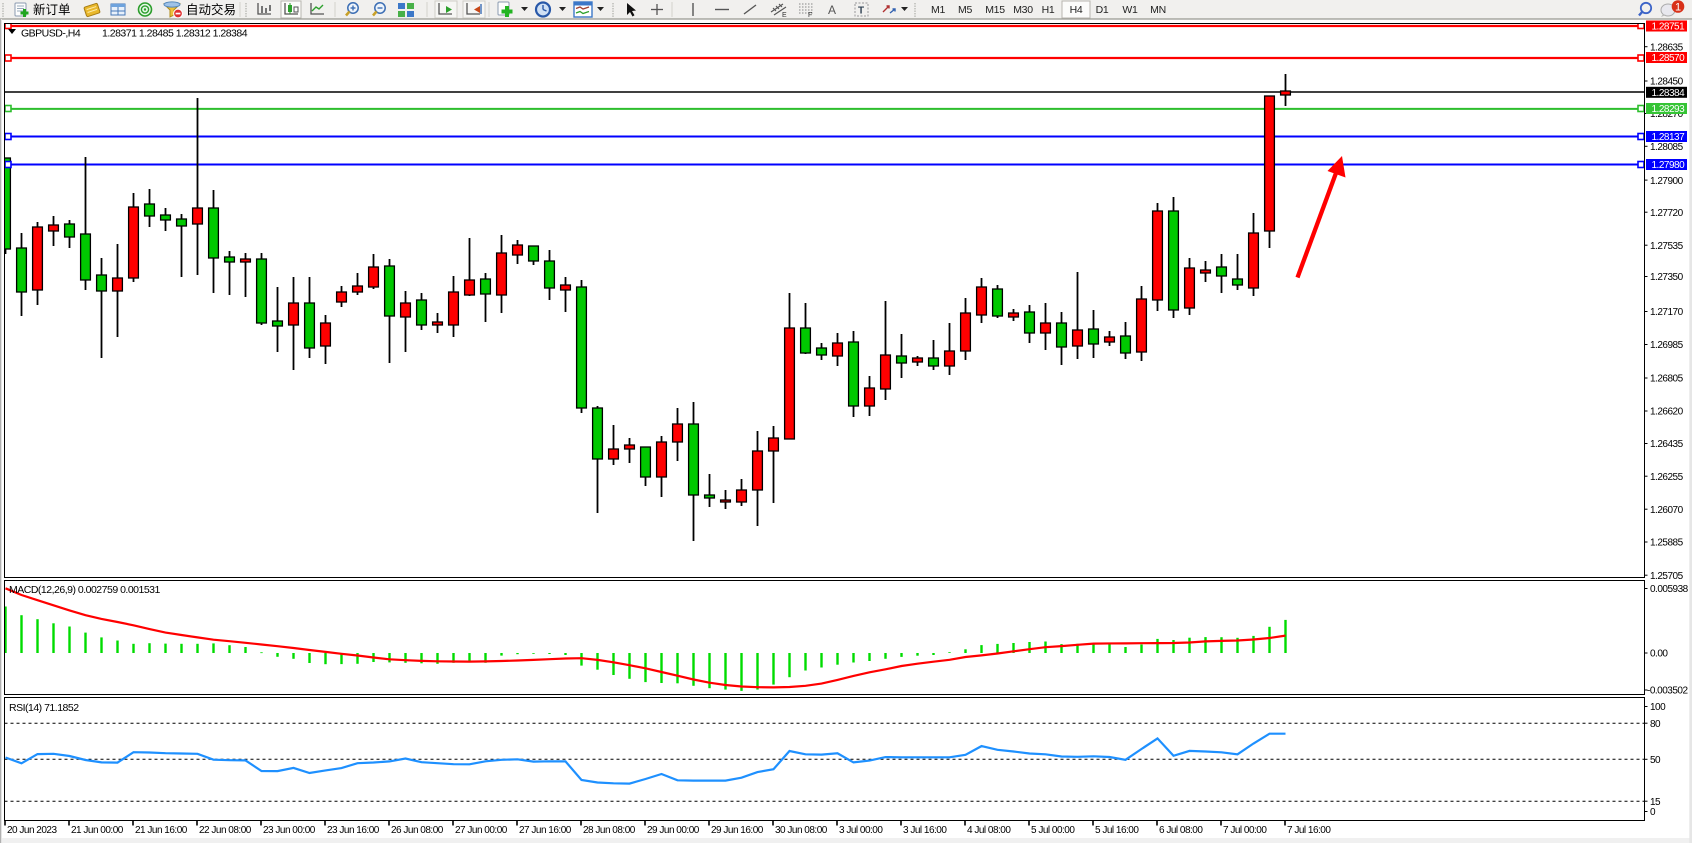  What do you see at coordinates (1655, 760) in the screenshot?
I see `svg-text: 50` at bounding box center [1655, 760].